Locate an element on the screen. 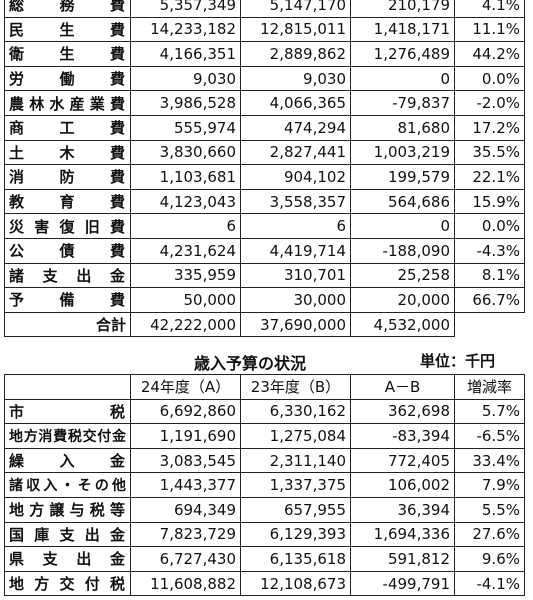 This screenshot has height=600, width=533. cell-rate: -6.5% is located at coordinates (489, 436).